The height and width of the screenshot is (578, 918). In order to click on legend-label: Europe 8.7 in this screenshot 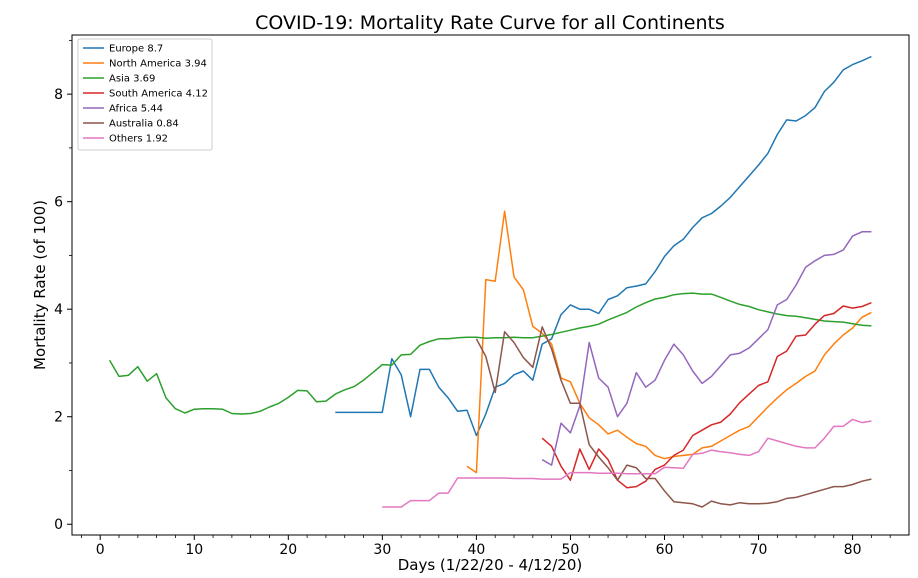, I will do `click(136, 49)`.